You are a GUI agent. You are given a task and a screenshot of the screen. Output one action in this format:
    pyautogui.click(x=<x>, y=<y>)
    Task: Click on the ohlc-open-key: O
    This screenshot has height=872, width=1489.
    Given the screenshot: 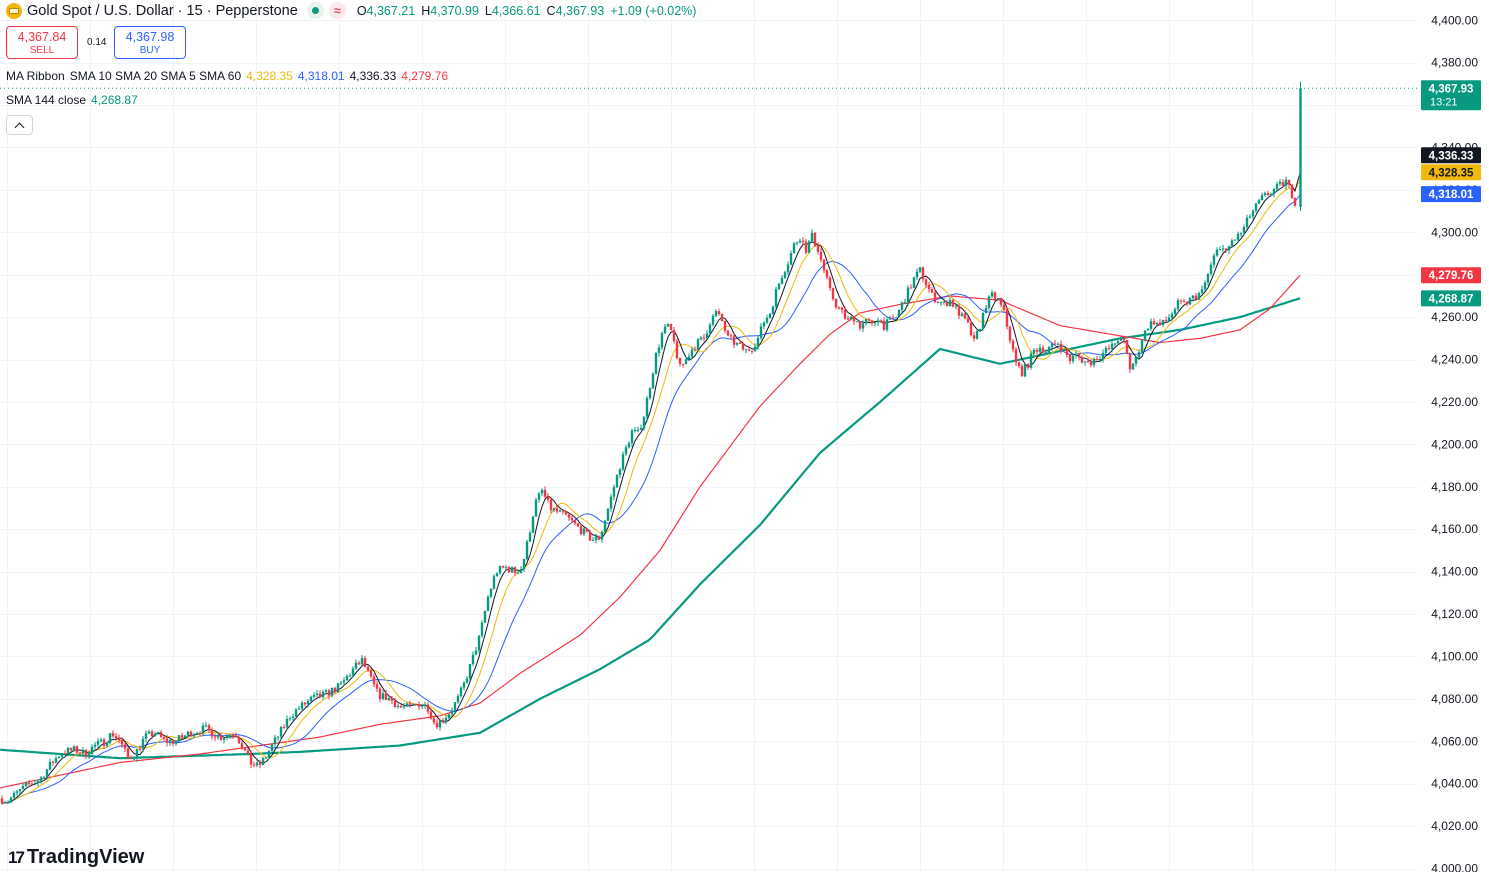 What is the action you would take?
    pyautogui.click(x=361, y=10)
    